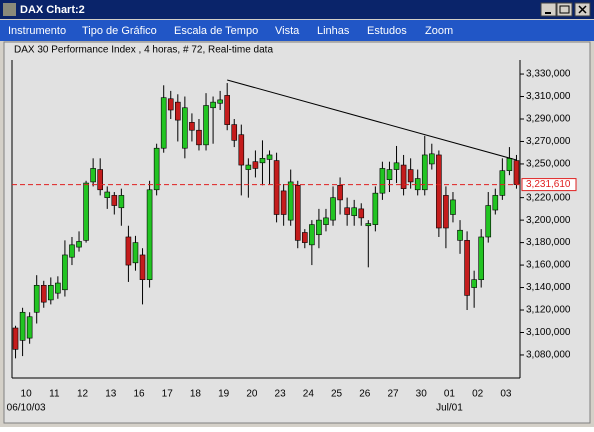 The width and height of the screenshot is (594, 432). I want to click on menu-item: Linhas, so click(333, 31).